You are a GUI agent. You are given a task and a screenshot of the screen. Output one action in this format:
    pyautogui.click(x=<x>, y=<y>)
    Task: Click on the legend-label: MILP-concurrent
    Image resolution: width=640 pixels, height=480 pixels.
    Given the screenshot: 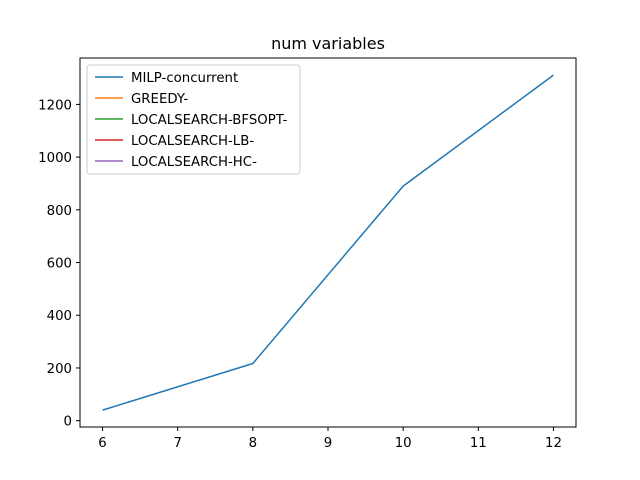 What is the action you would take?
    pyautogui.click(x=184, y=78)
    